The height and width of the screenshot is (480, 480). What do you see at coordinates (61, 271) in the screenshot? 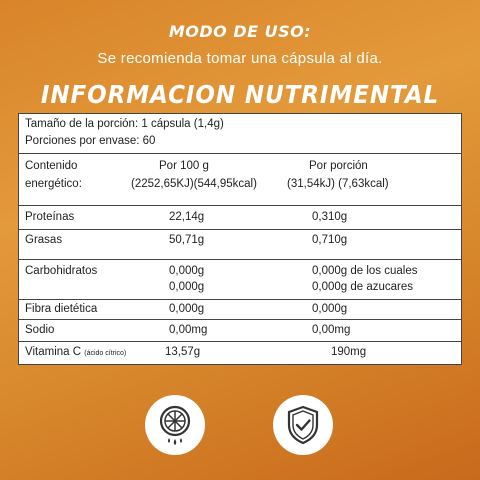
I see `row-label: Carbohidratos` at bounding box center [61, 271].